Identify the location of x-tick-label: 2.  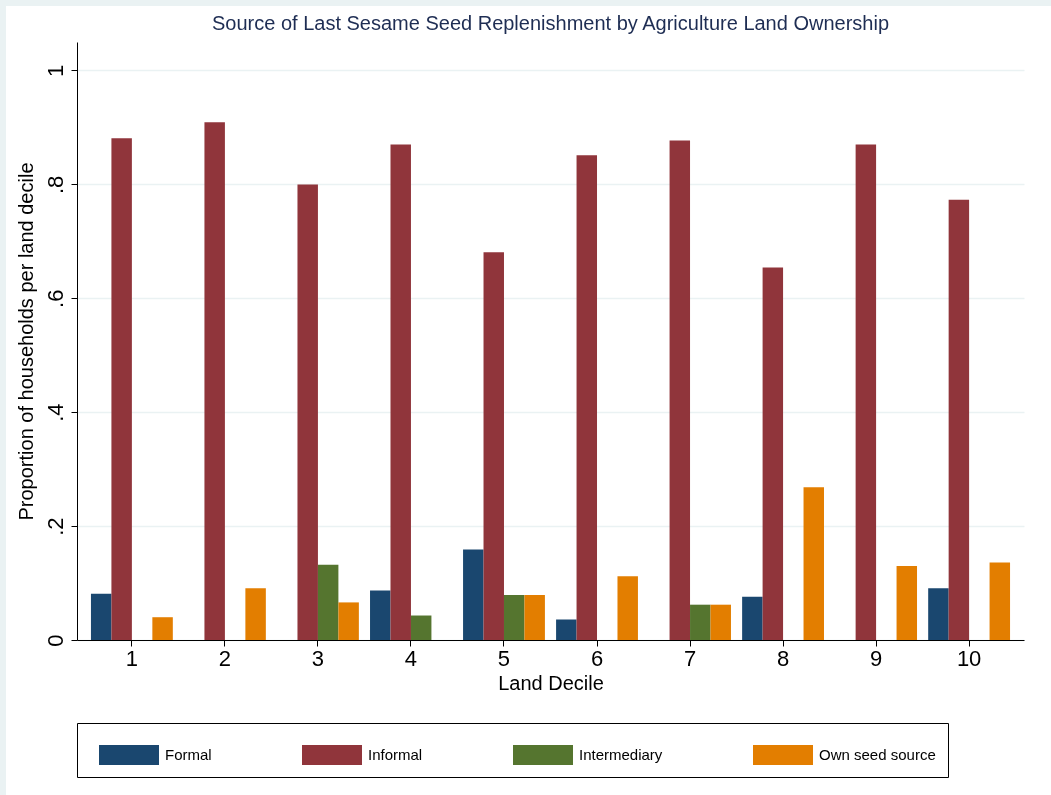
(225, 658).